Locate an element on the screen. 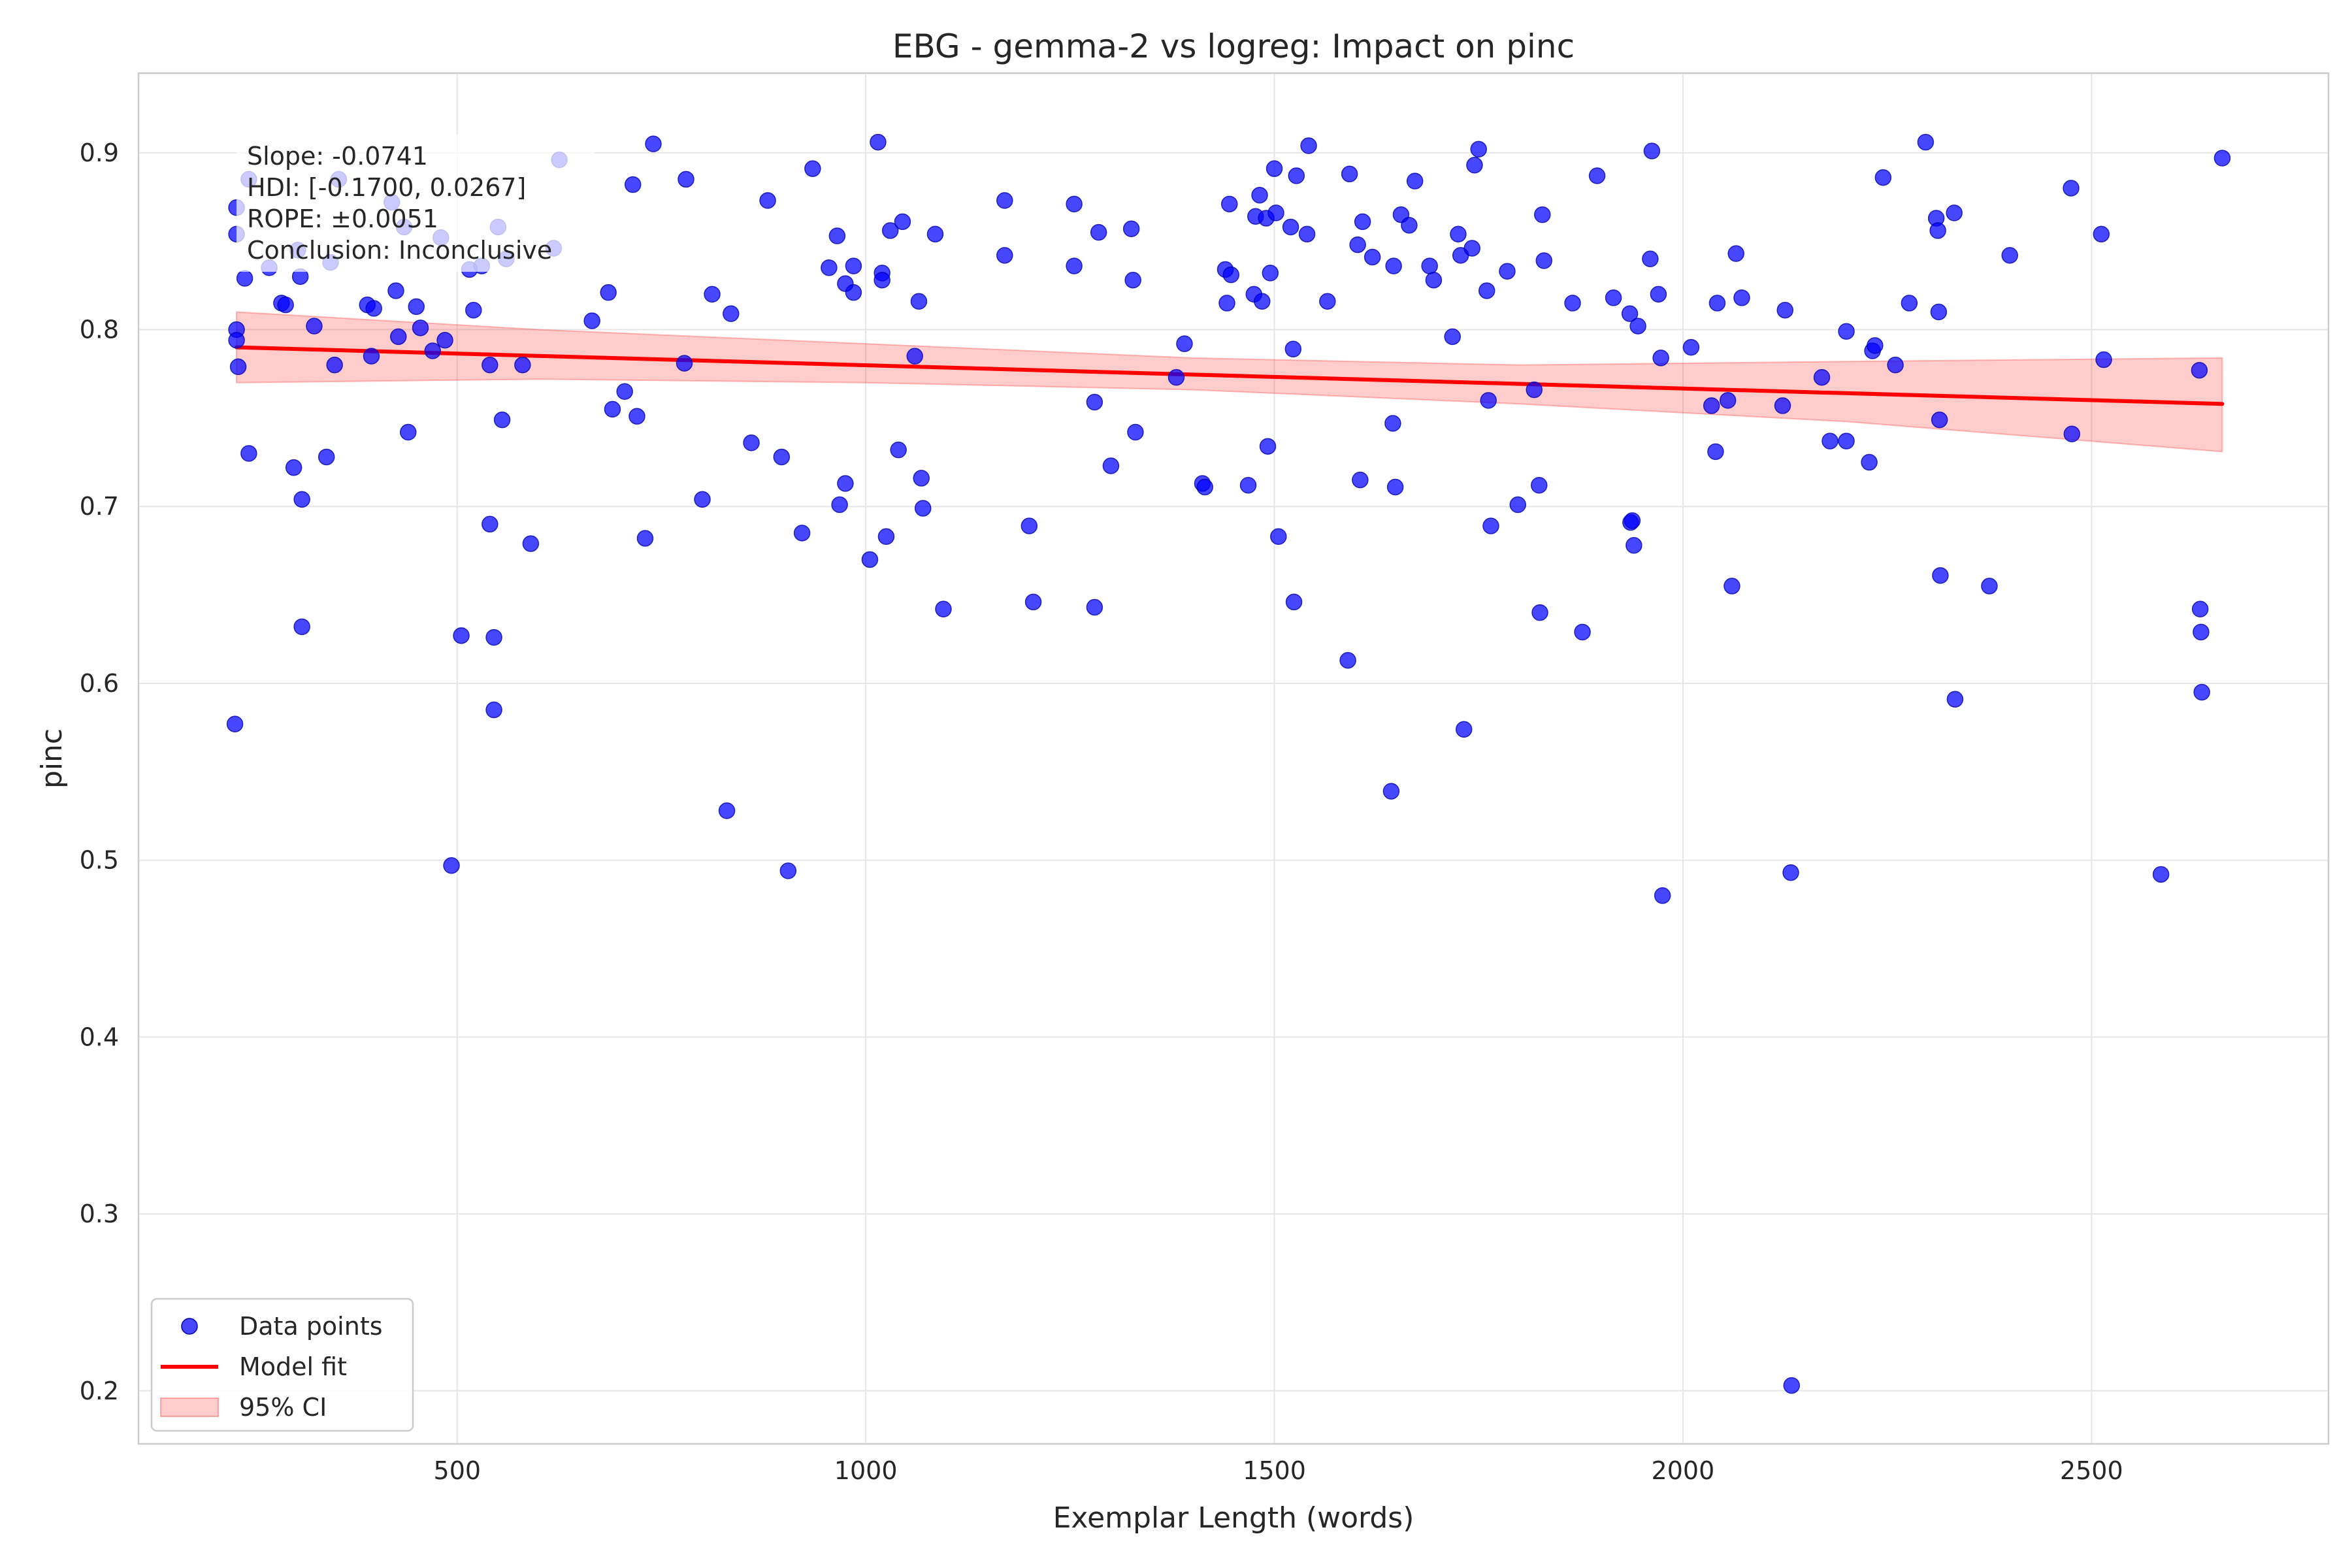 The height and width of the screenshot is (1568, 2352). annotation-line: Conclusion: Inconclusive is located at coordinates (399, 250).